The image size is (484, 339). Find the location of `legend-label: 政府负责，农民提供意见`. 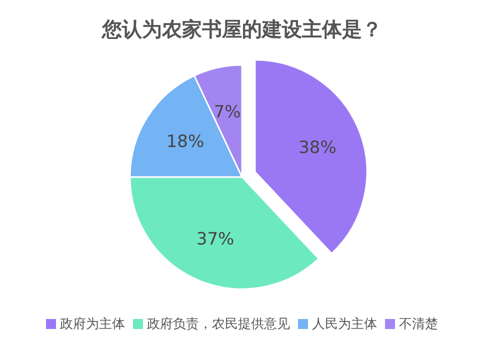

legend-label: 政府负责，农民提供意见 is located at coordinates (218, 324).